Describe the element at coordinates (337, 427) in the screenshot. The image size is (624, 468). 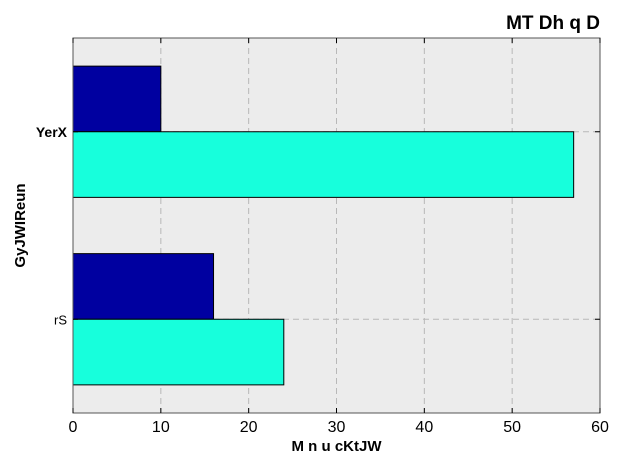
I see `x-tick-label: 30` at that location.